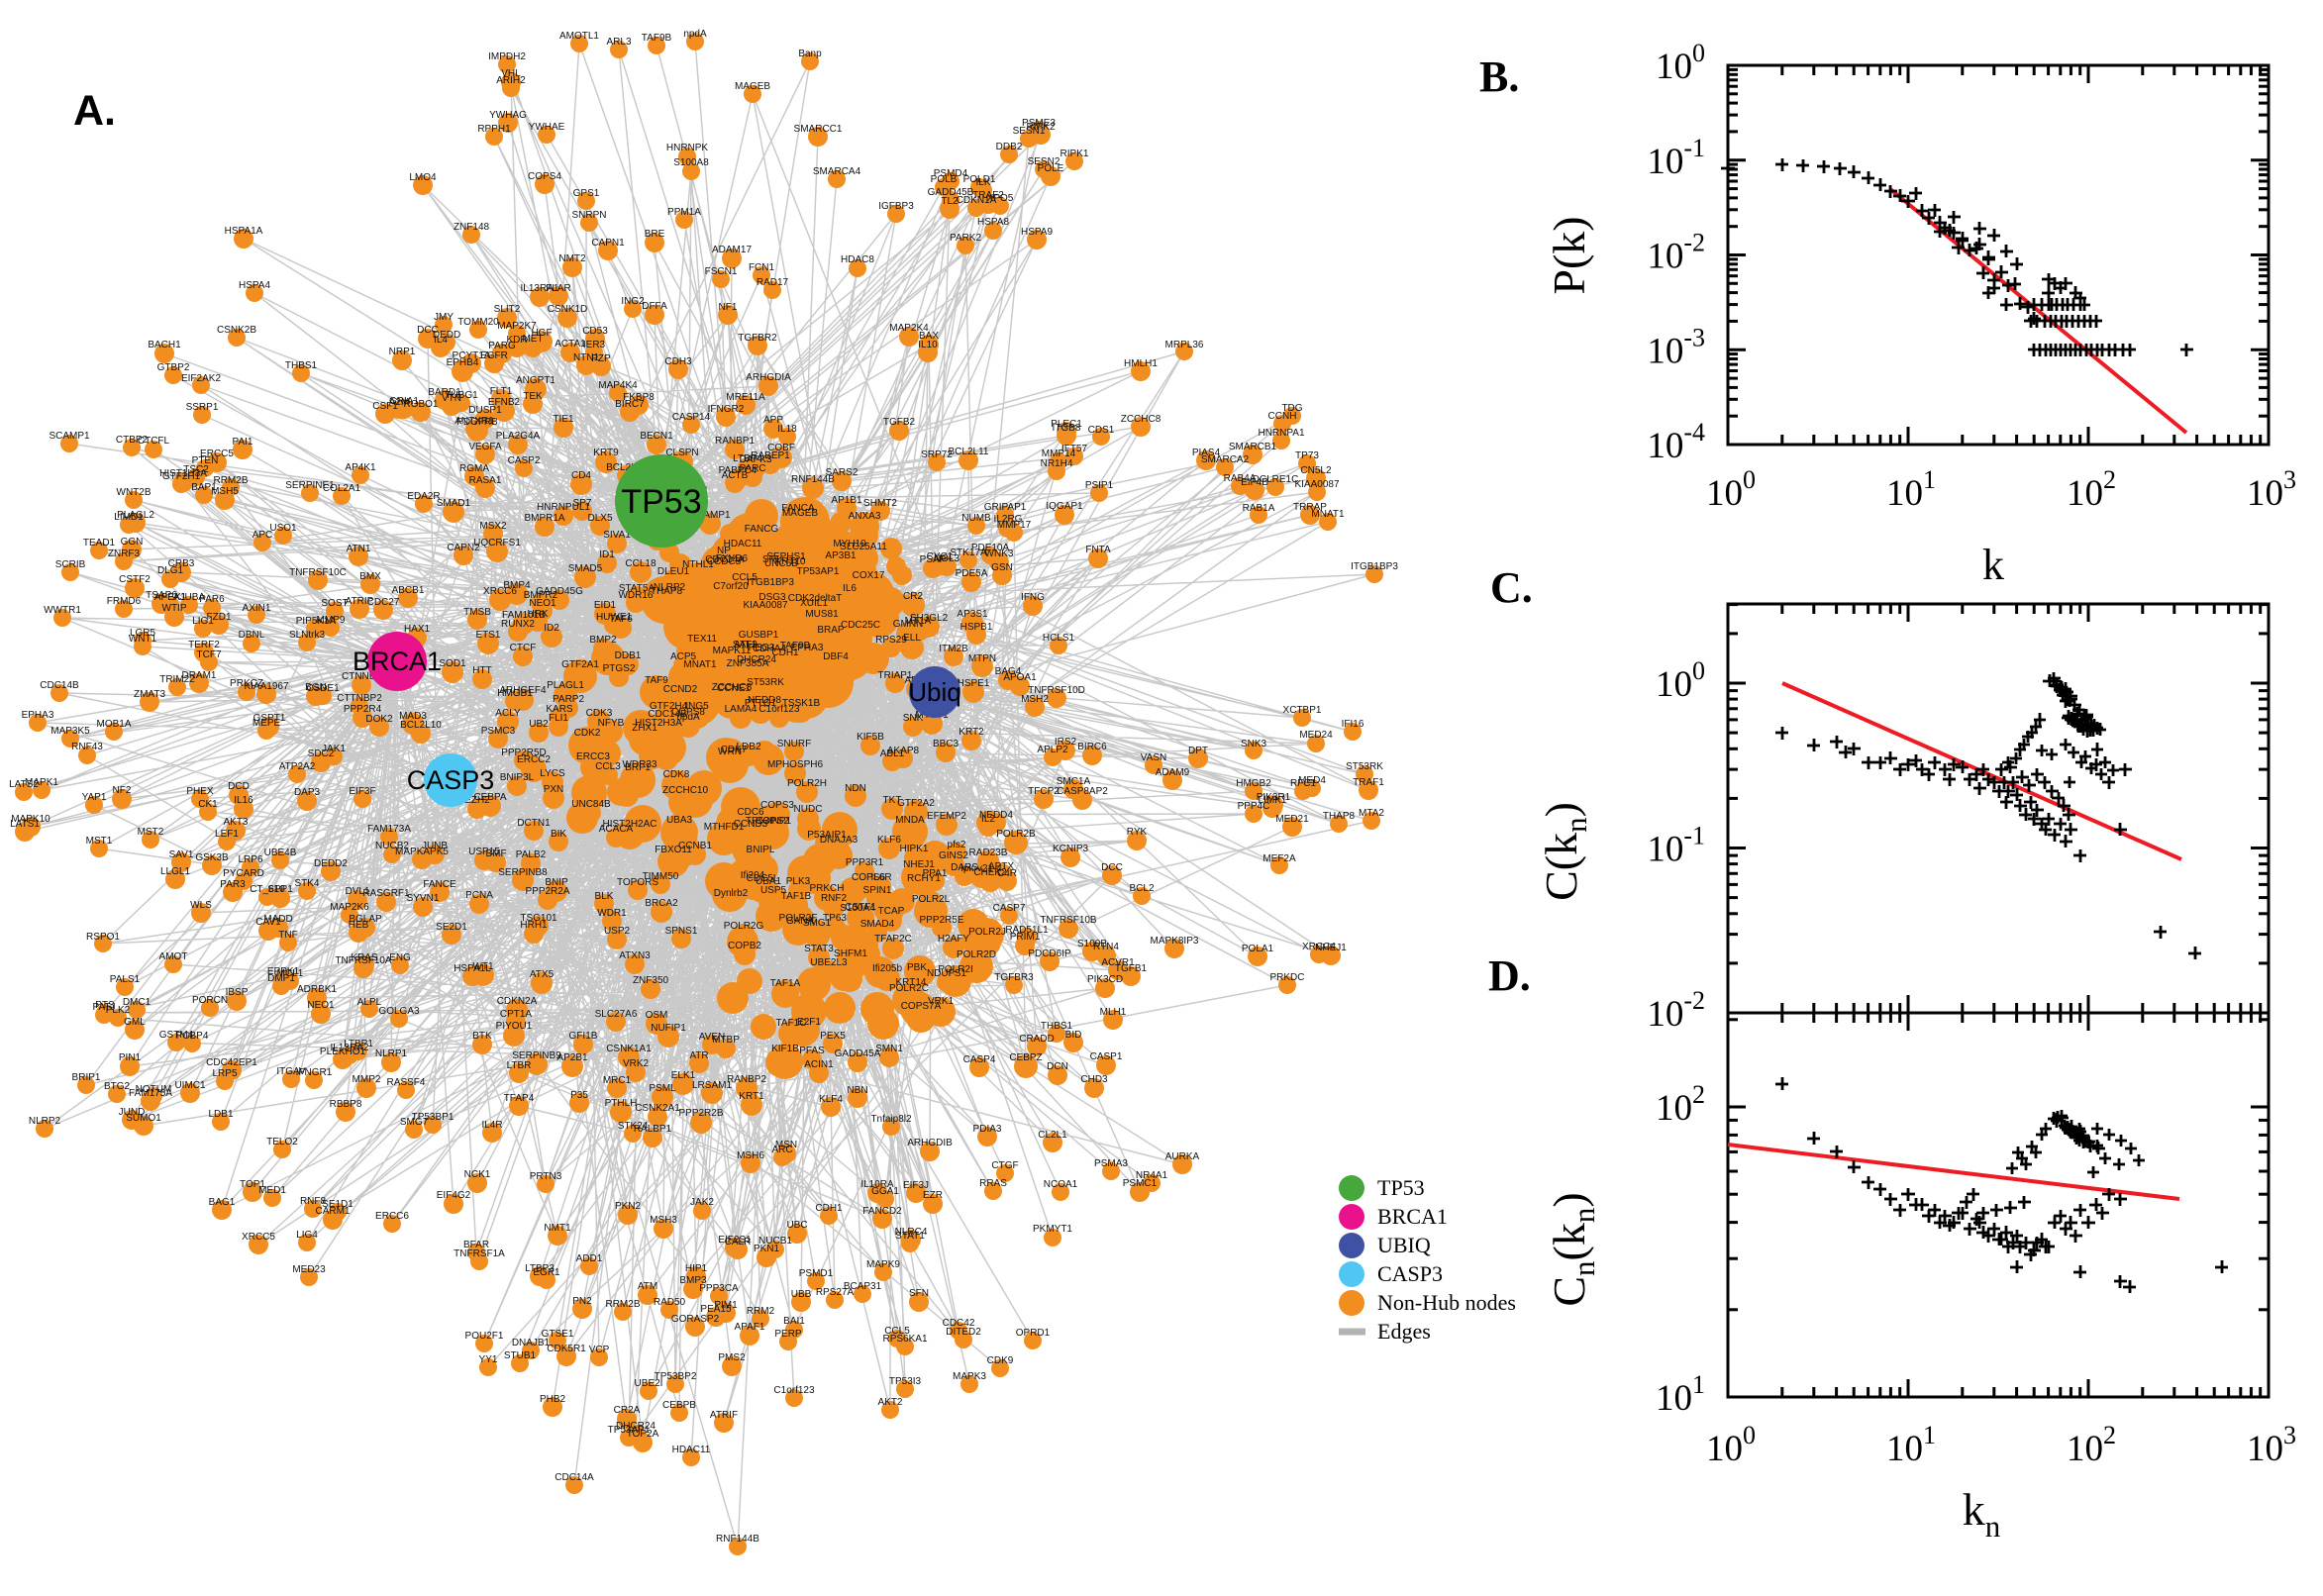 The height and width of the screenshot is (1596, 2323). What do you see at coordinates (733, 651) in the screenshot?
I see `svg-text: MAPK11` at bounding box center [733, 651].